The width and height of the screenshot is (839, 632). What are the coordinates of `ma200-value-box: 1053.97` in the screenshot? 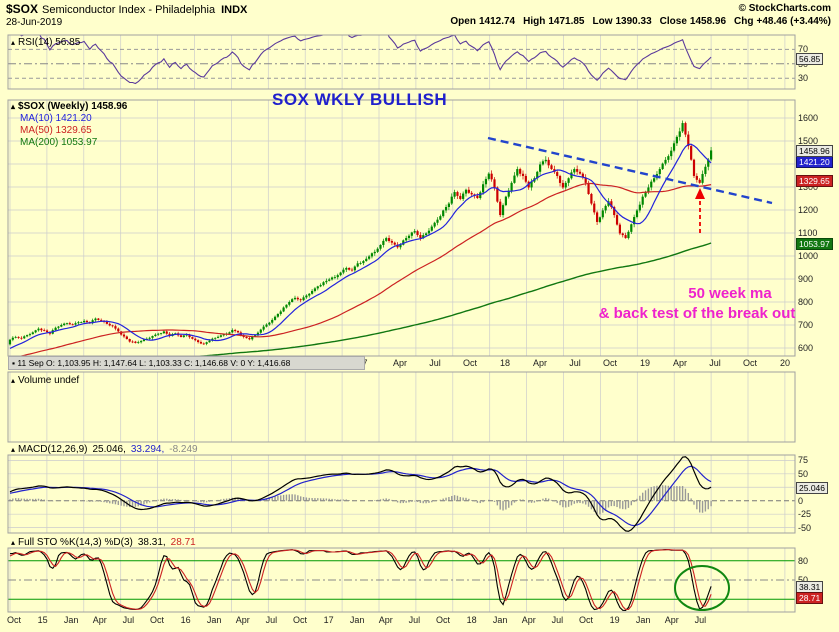 It's located at (814, 244).